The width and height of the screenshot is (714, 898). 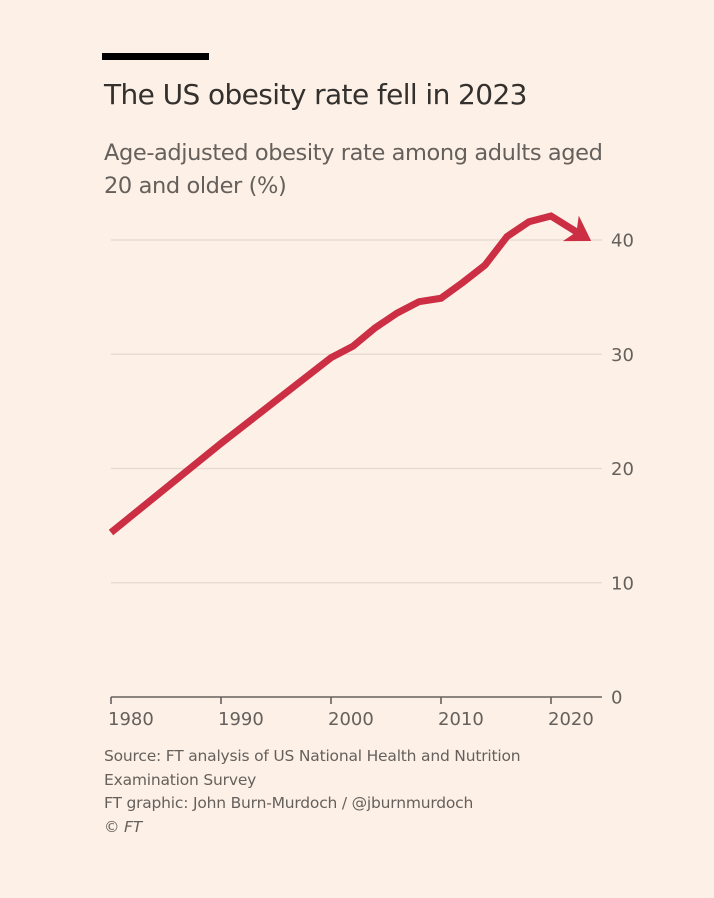 I want to click on x-tick-label-2000: 2000, so click(x=351, y=719).